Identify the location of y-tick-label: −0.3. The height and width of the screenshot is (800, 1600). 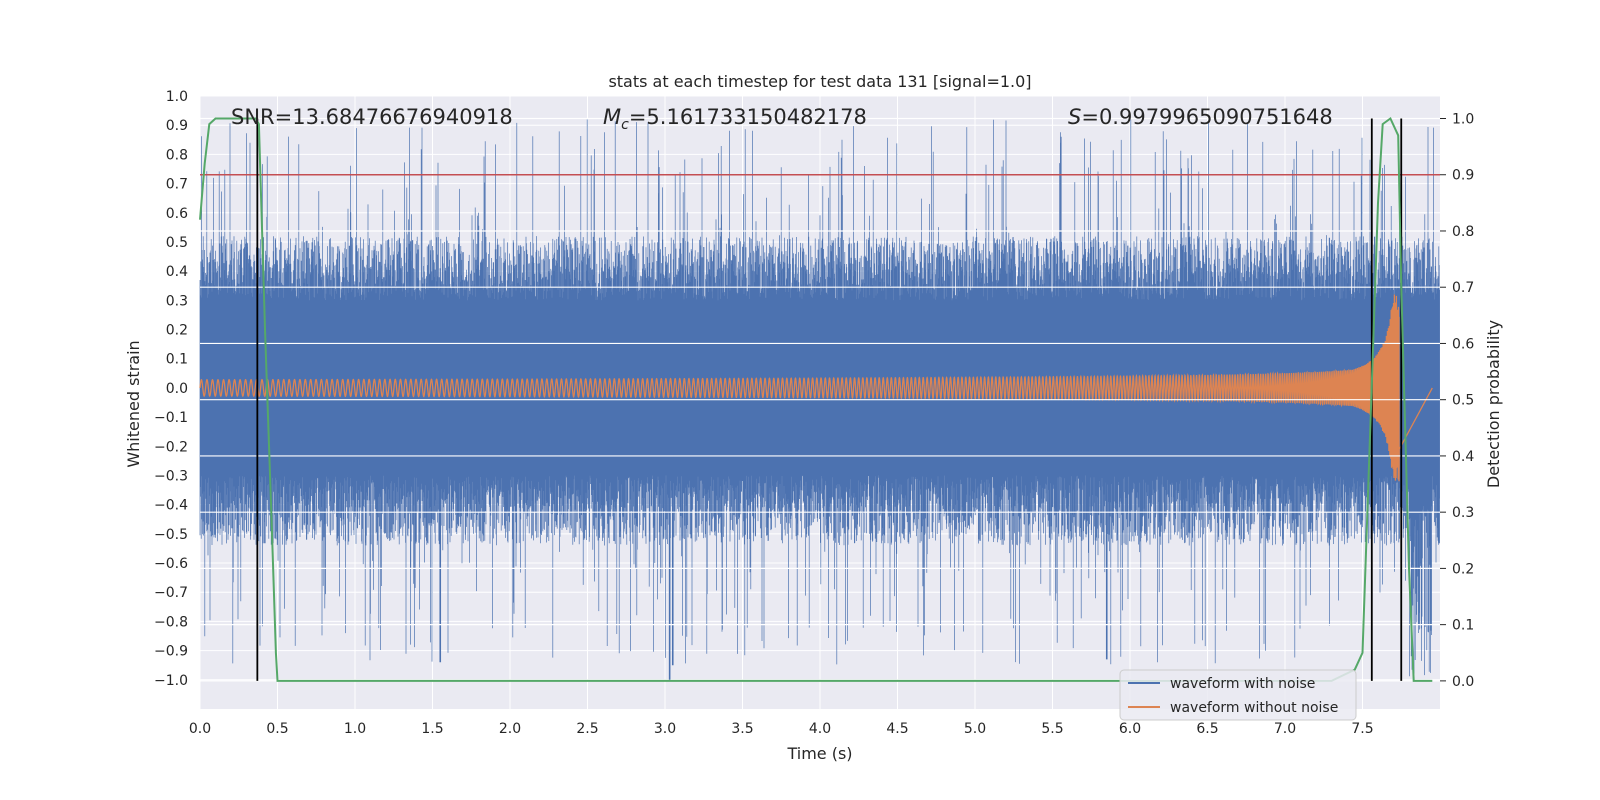
(171, 476).